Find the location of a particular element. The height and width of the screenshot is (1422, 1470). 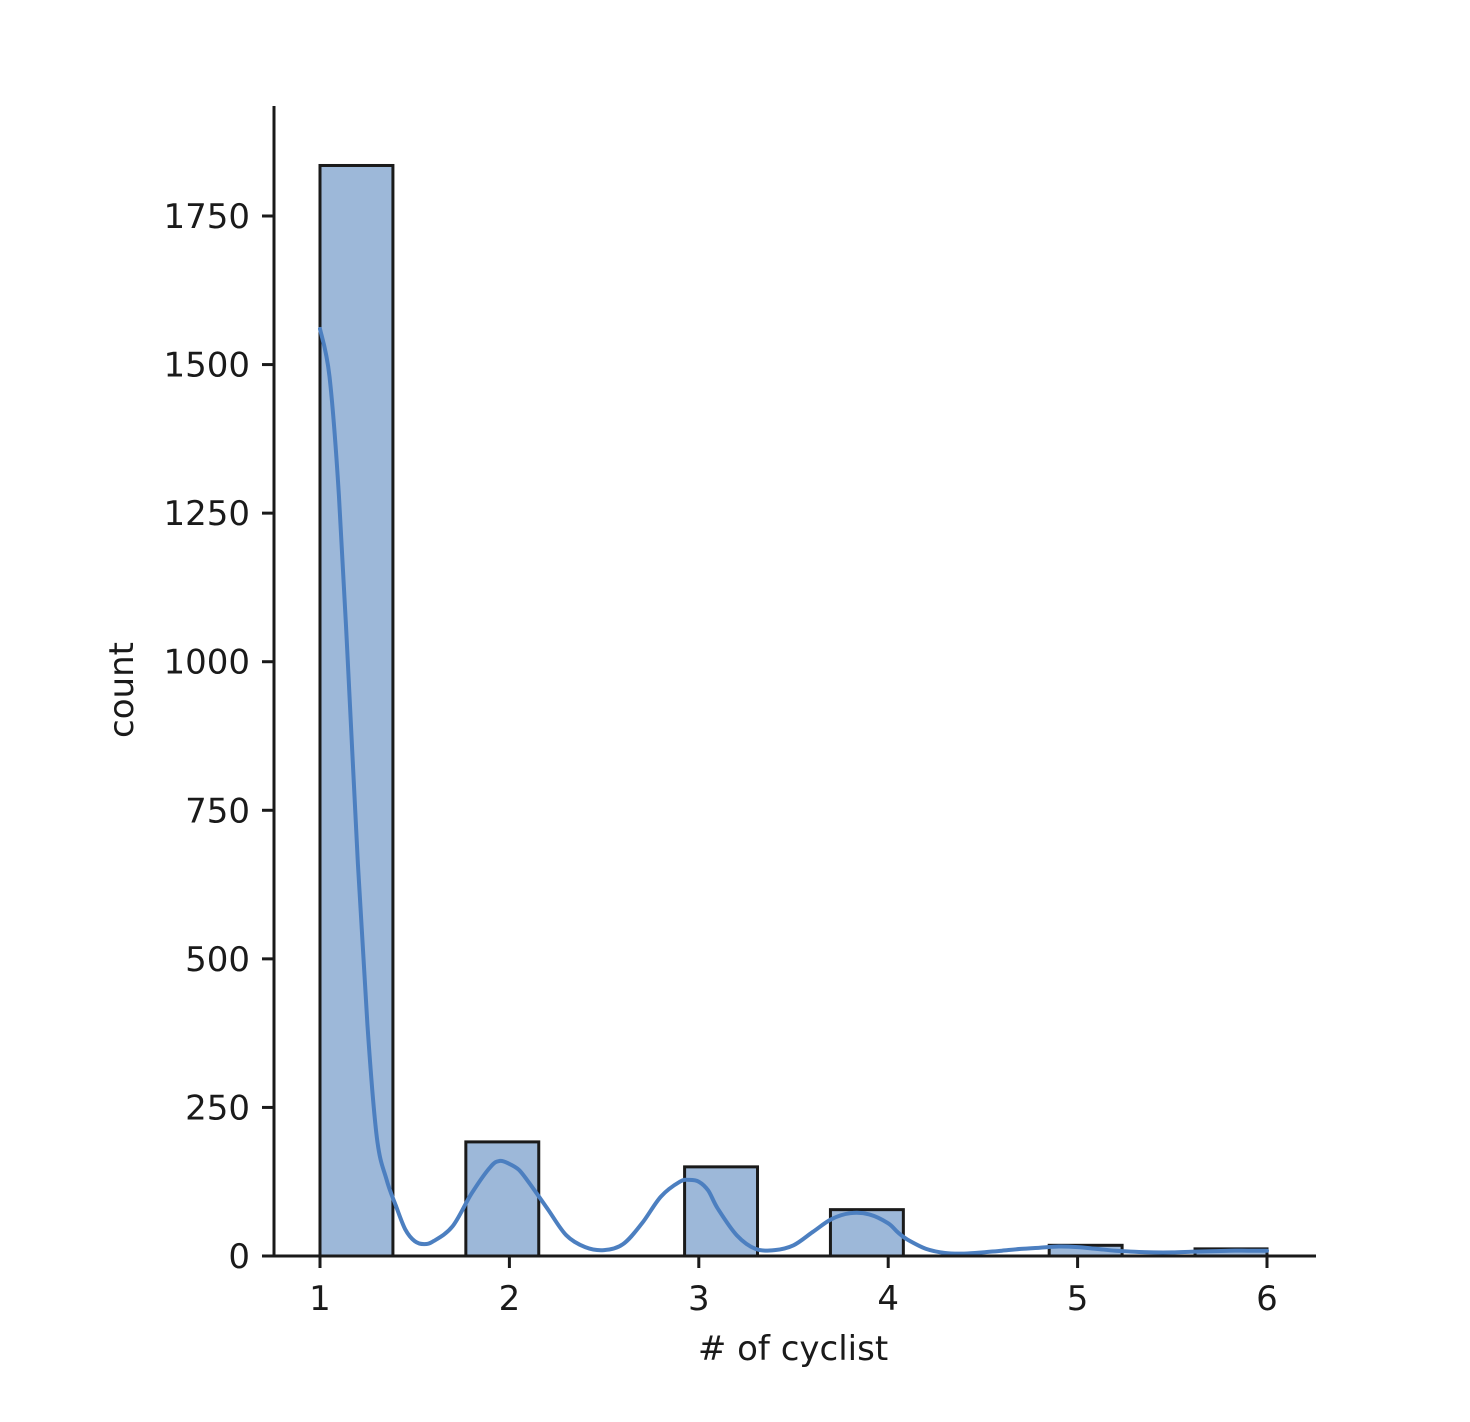

y-tick-label: 500 is located at coordinates (217, 960).